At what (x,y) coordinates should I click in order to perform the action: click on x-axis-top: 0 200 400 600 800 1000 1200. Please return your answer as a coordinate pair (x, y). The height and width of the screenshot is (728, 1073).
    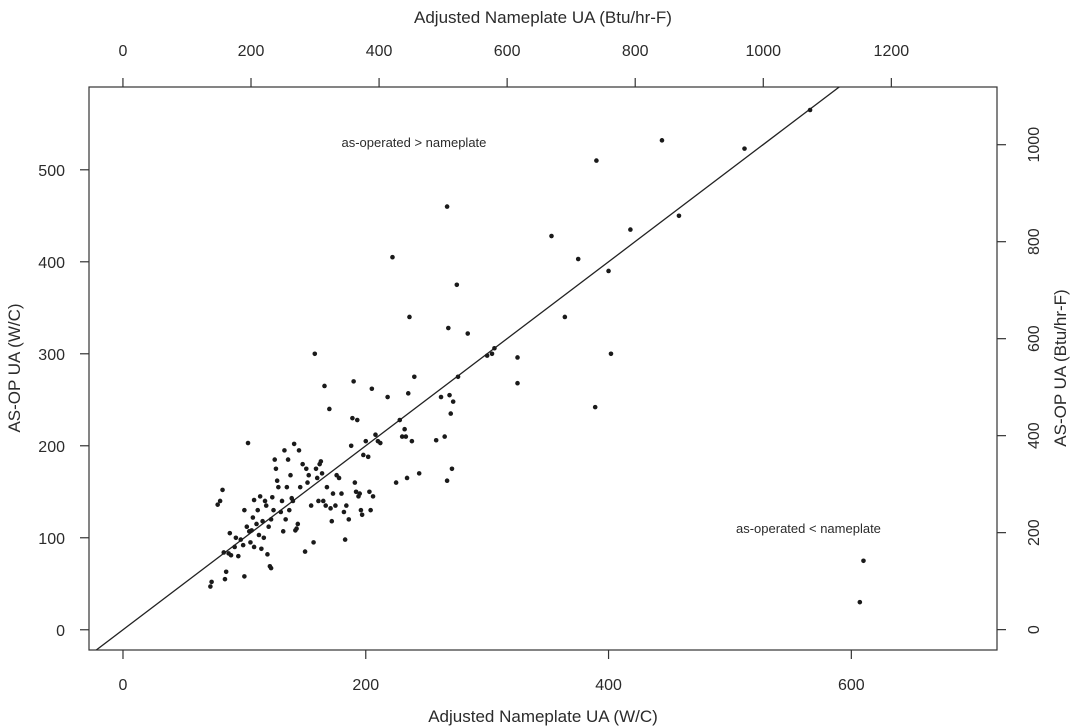
    Looking at the image, I should click on (513, 65).